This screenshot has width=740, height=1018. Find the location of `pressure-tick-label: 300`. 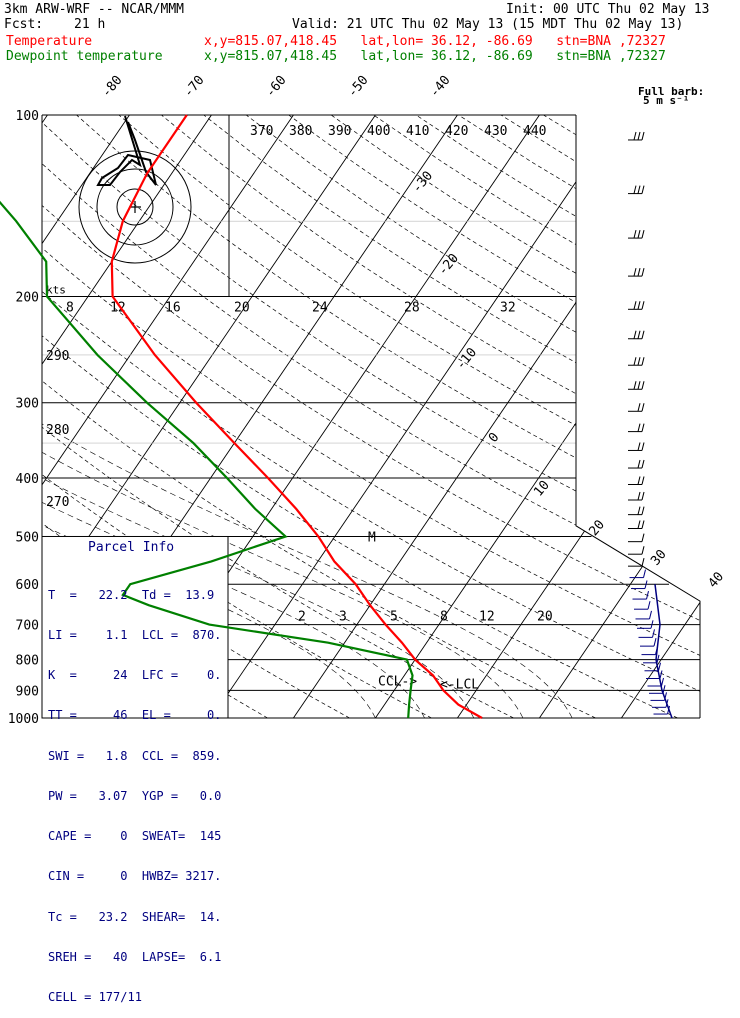

pressure-tick-label: 300 is located at coordinates (27, 404).